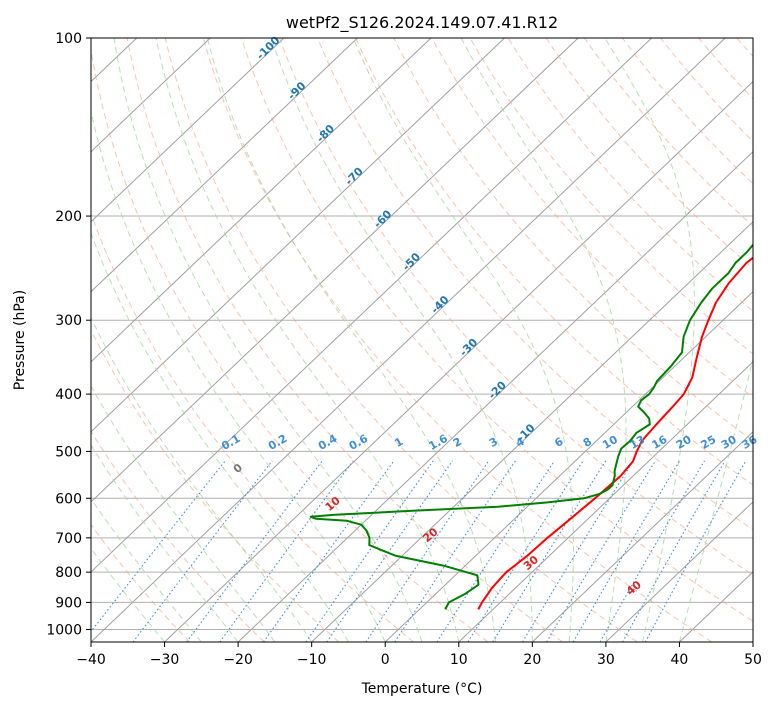 Image resolution: width=775 pixels, height=708 pixels. What do you see at coordinates (606, 660) in the screenshot?
I see `x-tick-label: 30` at bounding box center [606, 660].